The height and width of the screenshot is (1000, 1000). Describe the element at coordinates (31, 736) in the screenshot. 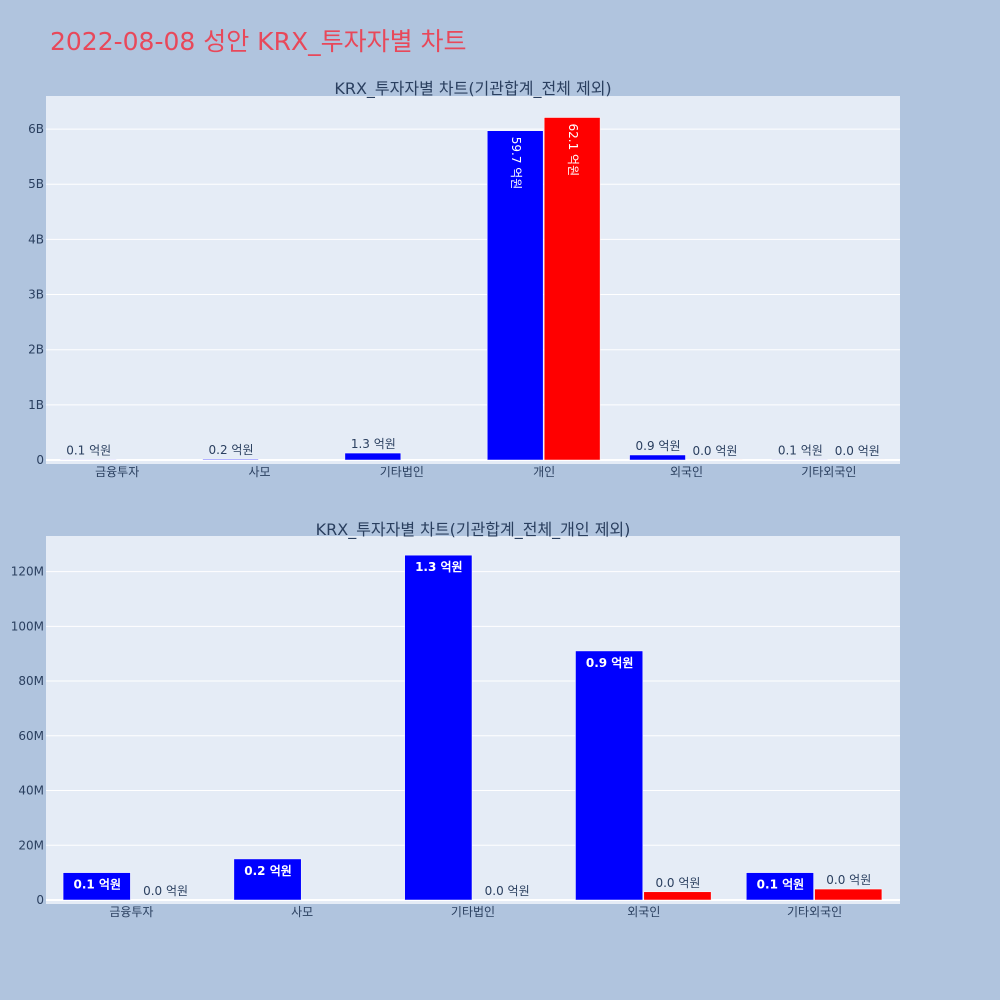

I see `y-tick-label: 60M` at that location.